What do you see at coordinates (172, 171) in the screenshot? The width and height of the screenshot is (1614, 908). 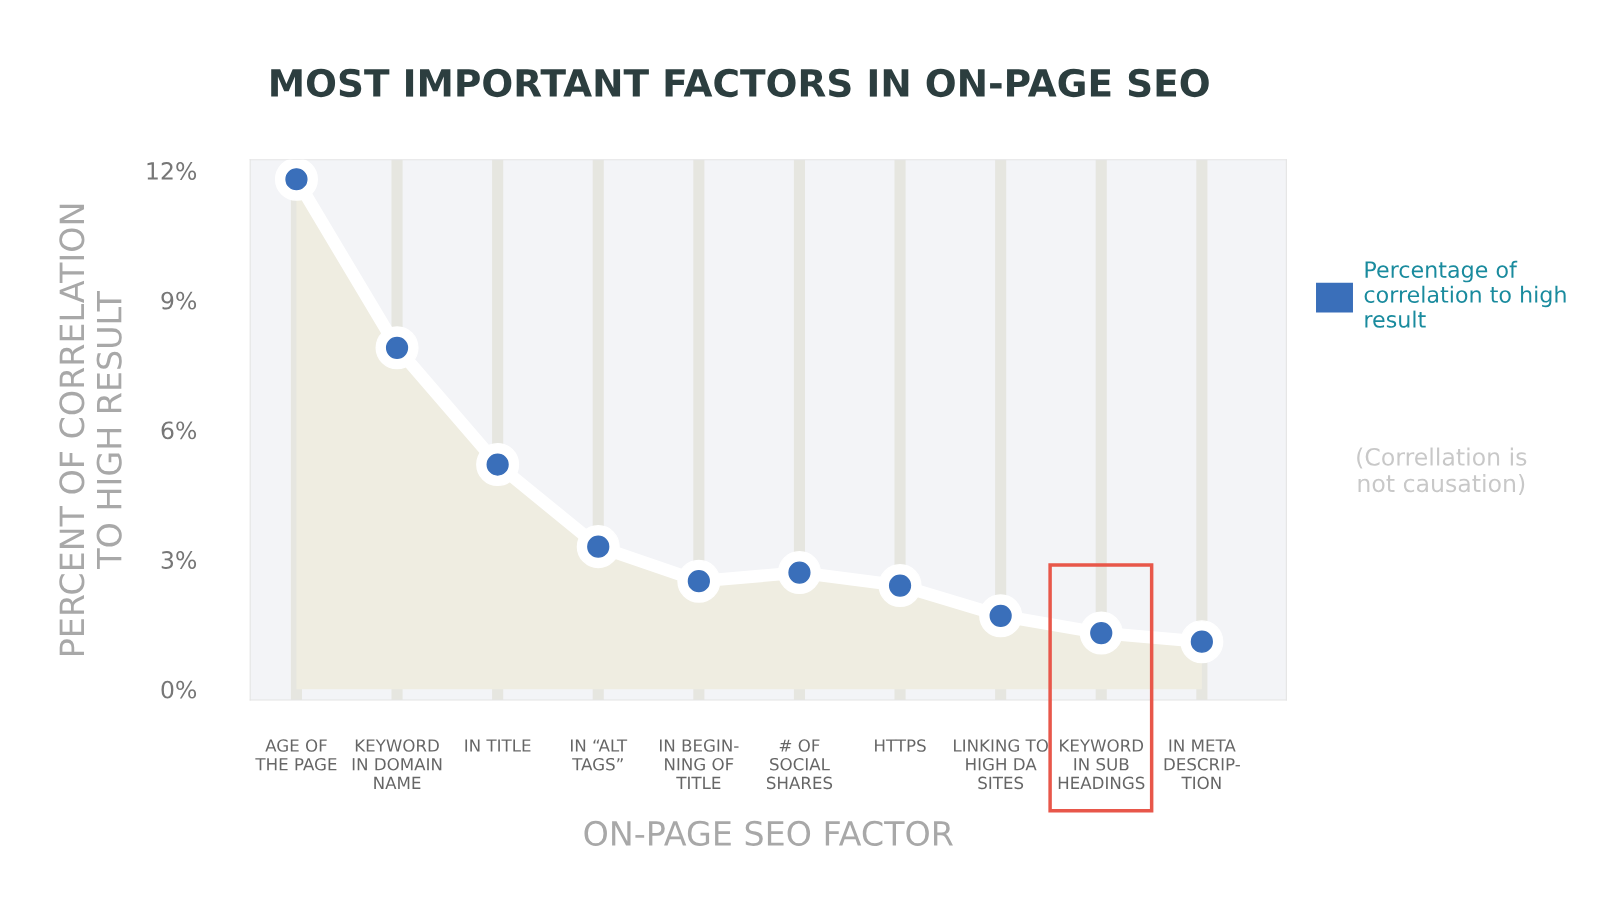 I see `y-tick-label: 12%` at bounding box center [172, 171].